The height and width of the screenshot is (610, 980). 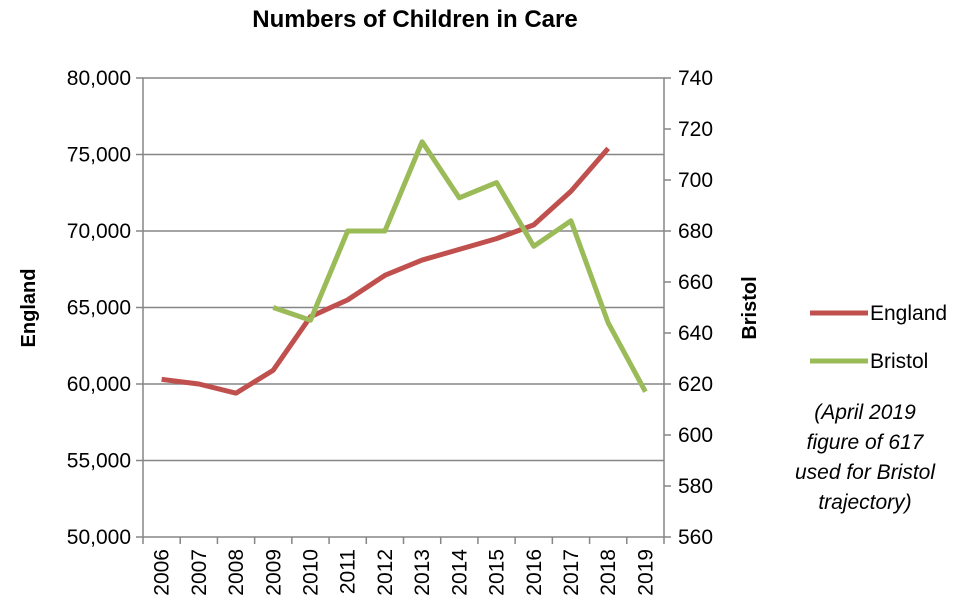 What do you see at coordinates (162, 572) in the screenshot?
I see `x-tick-label: 2006` at bounding box center [162, 572].